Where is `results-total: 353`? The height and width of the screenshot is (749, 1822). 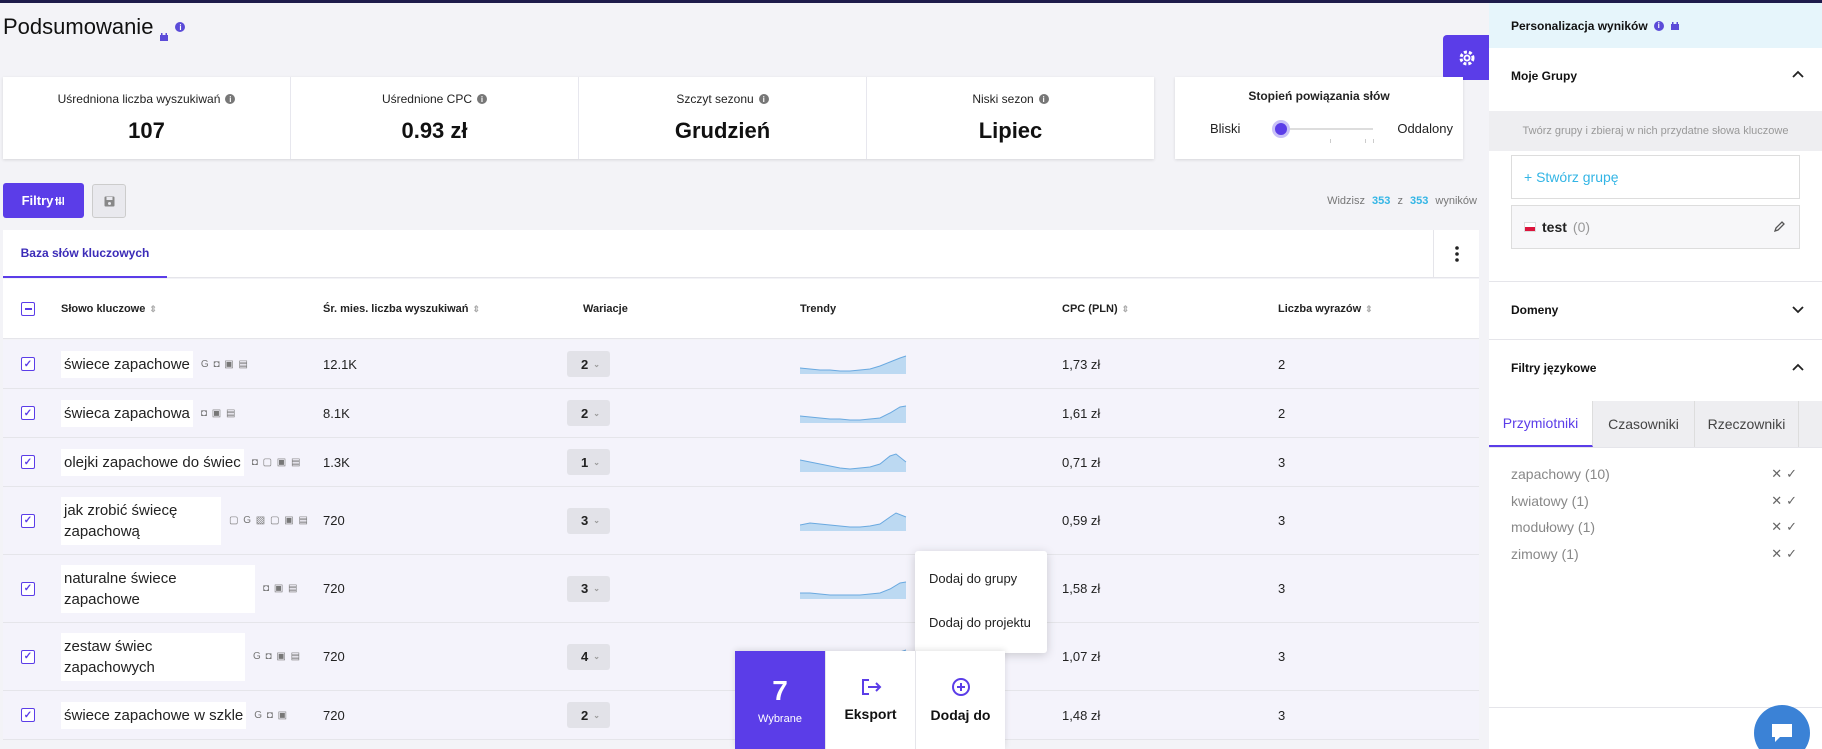
results-total: 353 is located at coordinates (1419, 201).